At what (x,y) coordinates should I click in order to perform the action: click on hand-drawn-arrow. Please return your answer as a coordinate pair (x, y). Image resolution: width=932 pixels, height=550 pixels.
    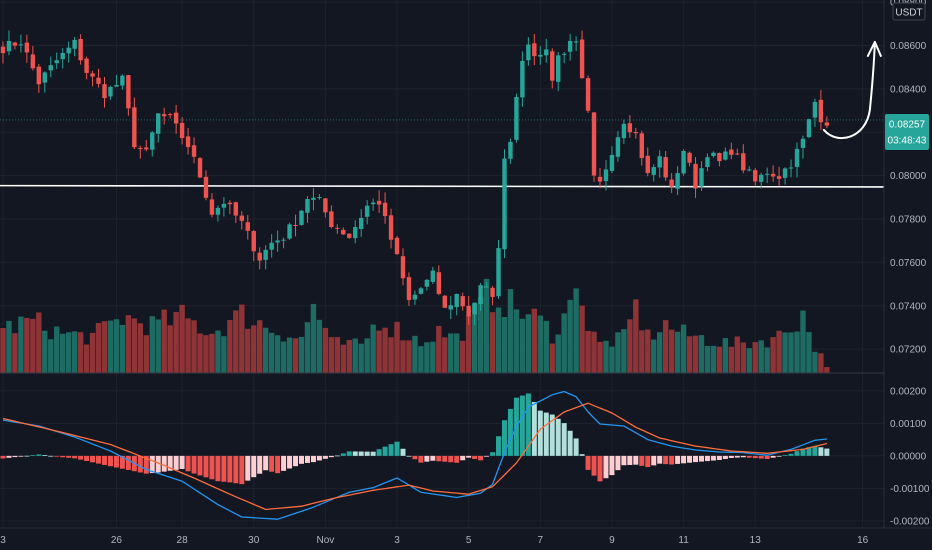
    Looking at the image, I should click on (852, 90).